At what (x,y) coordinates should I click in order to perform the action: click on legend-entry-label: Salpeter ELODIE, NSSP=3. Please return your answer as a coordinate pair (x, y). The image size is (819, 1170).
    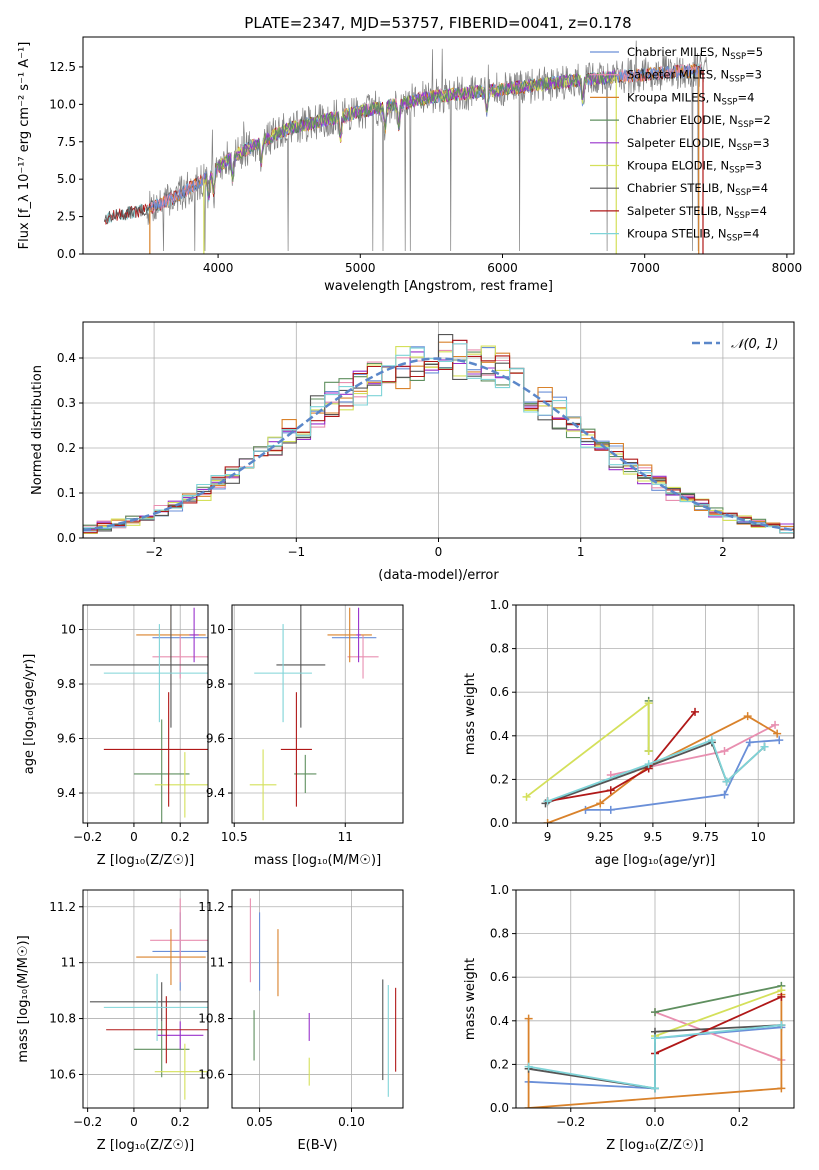
    Looking at the image, I should click on (698, 144).